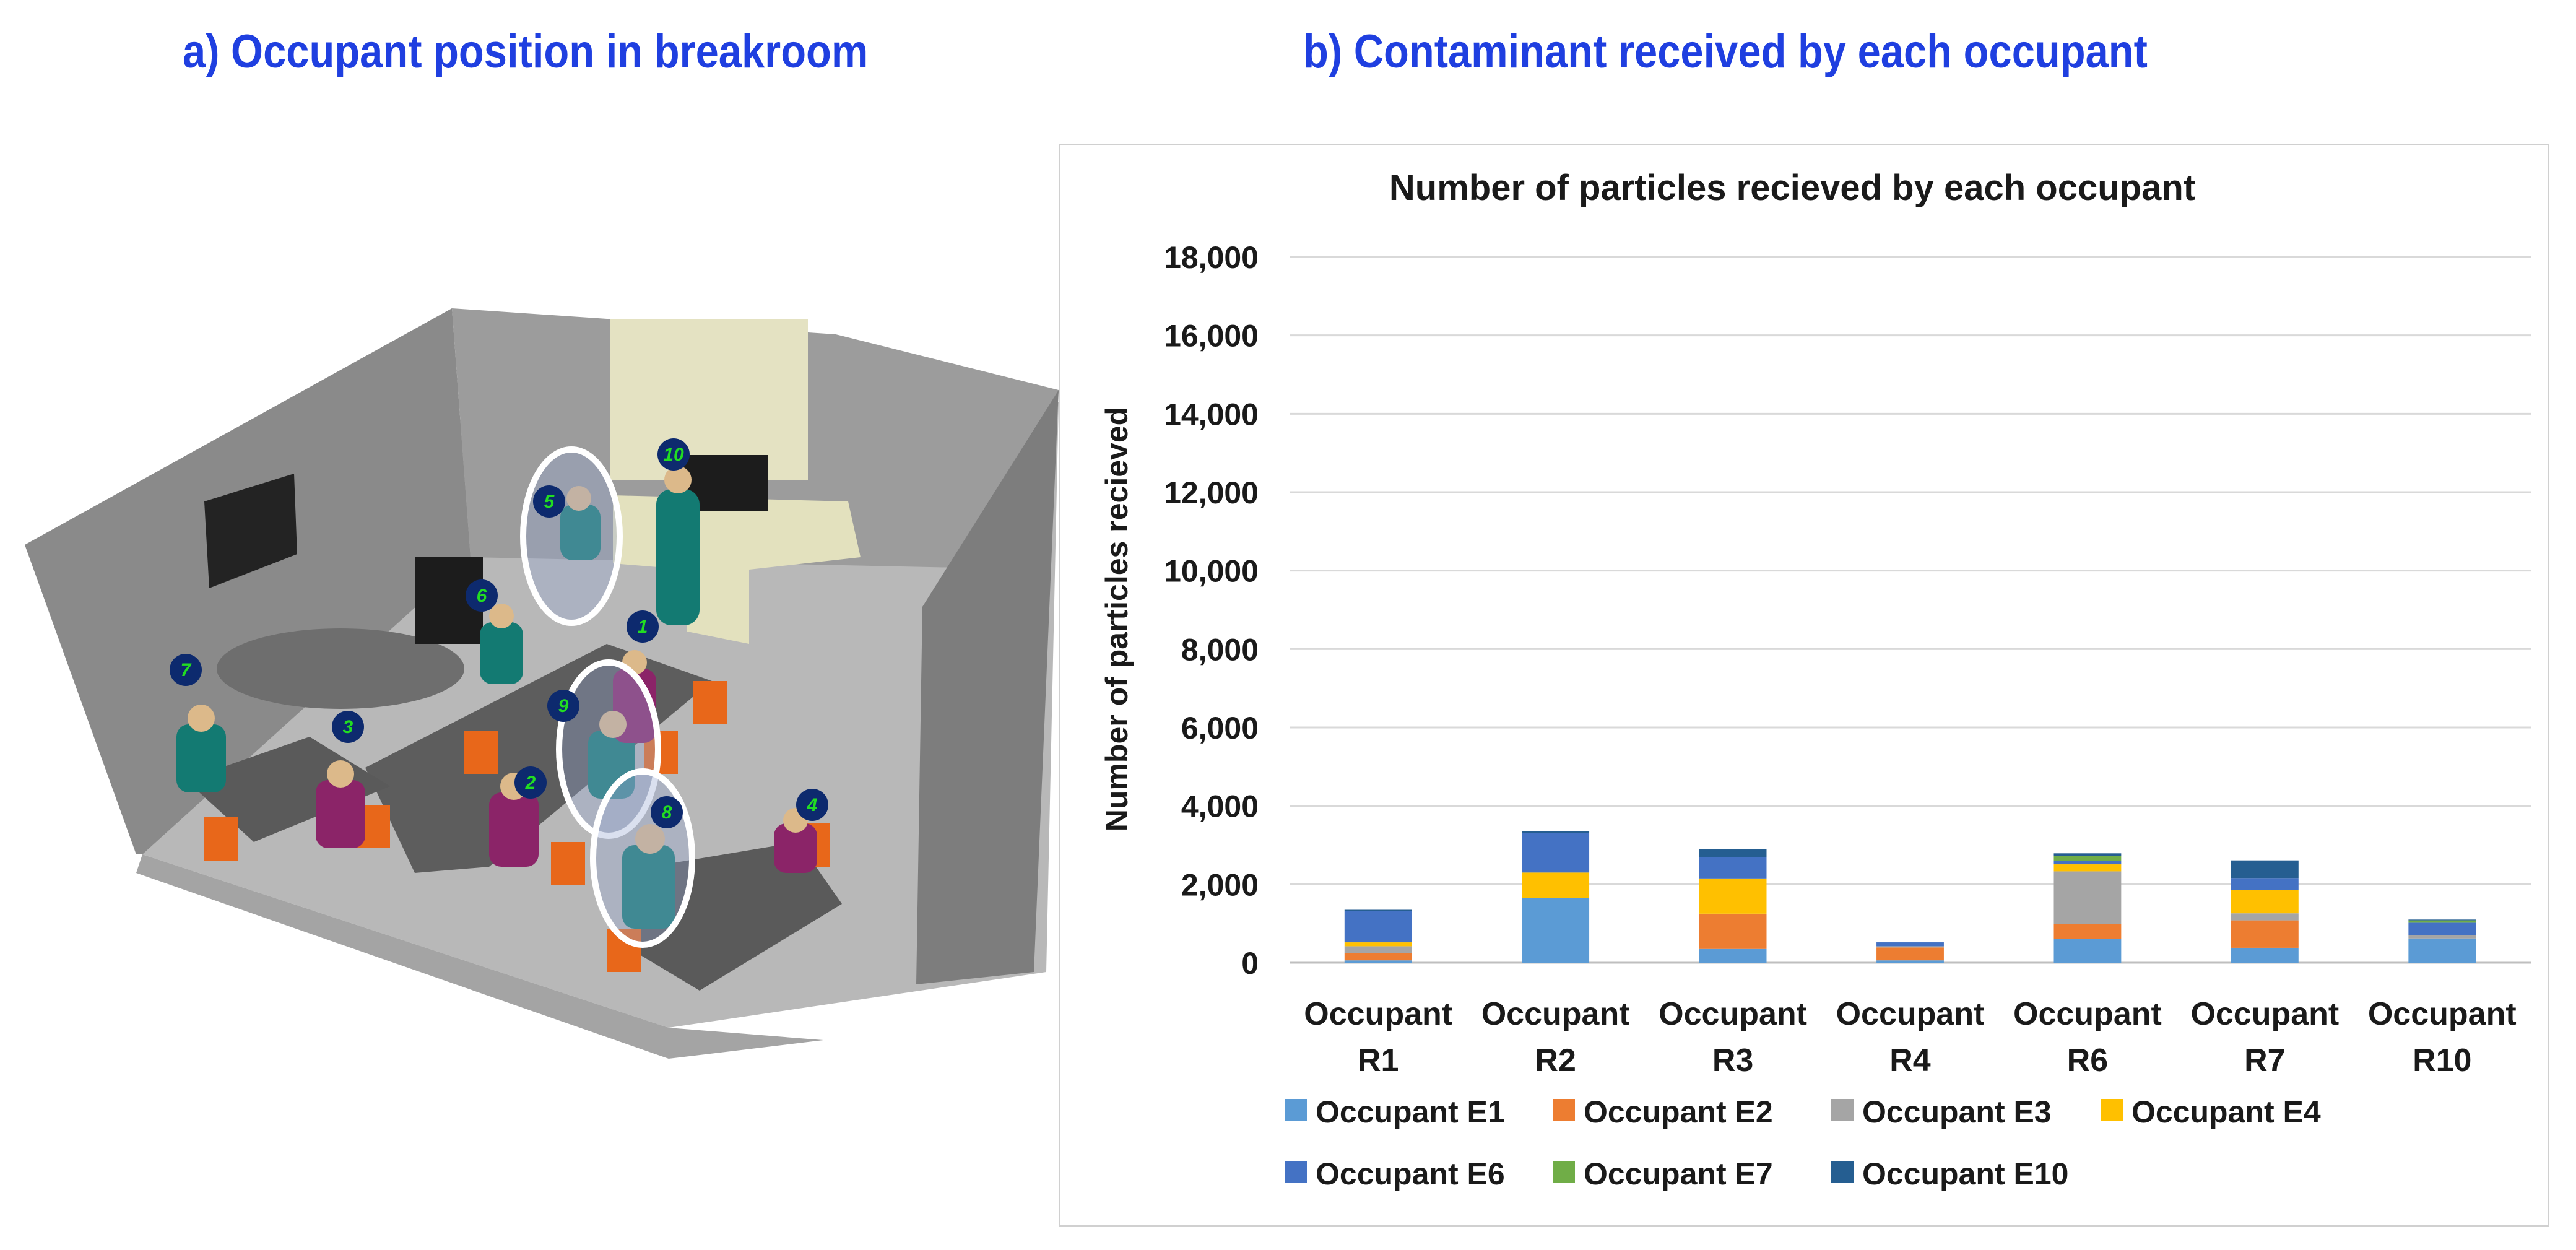  I want to click on room-left-wall, so click(248, 581).